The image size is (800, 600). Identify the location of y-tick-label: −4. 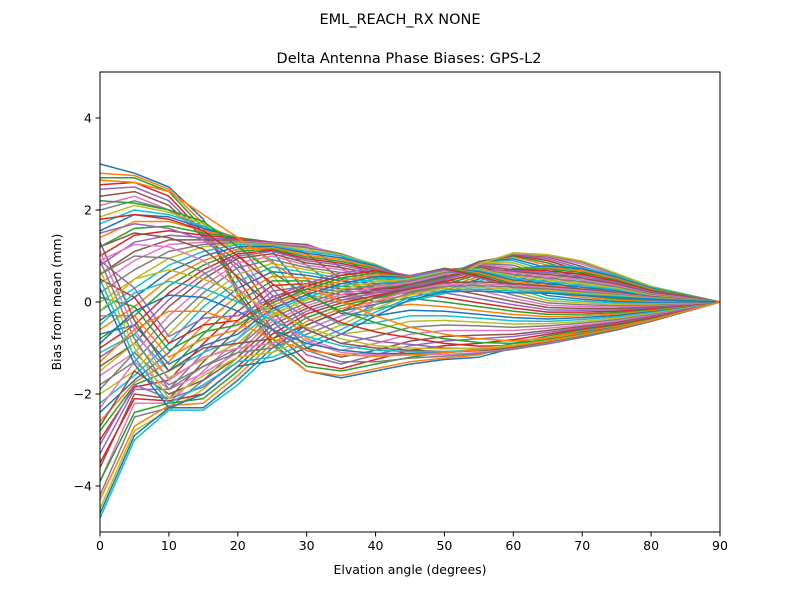
(83, 486).